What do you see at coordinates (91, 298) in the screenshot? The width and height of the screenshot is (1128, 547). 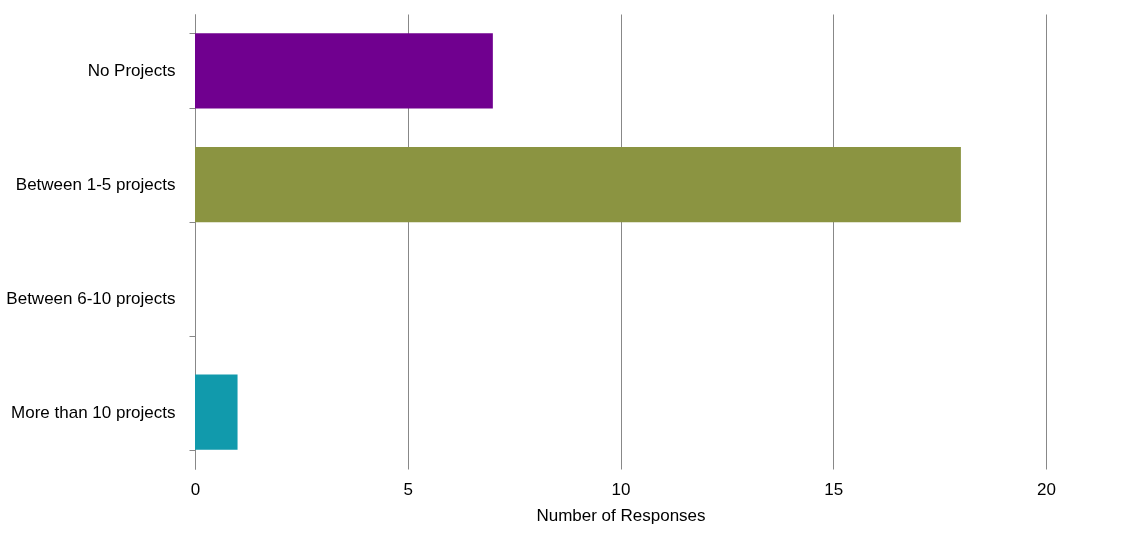 I see `y-tick-label: Between 6-10 projects` at bounding box center [91, 298].